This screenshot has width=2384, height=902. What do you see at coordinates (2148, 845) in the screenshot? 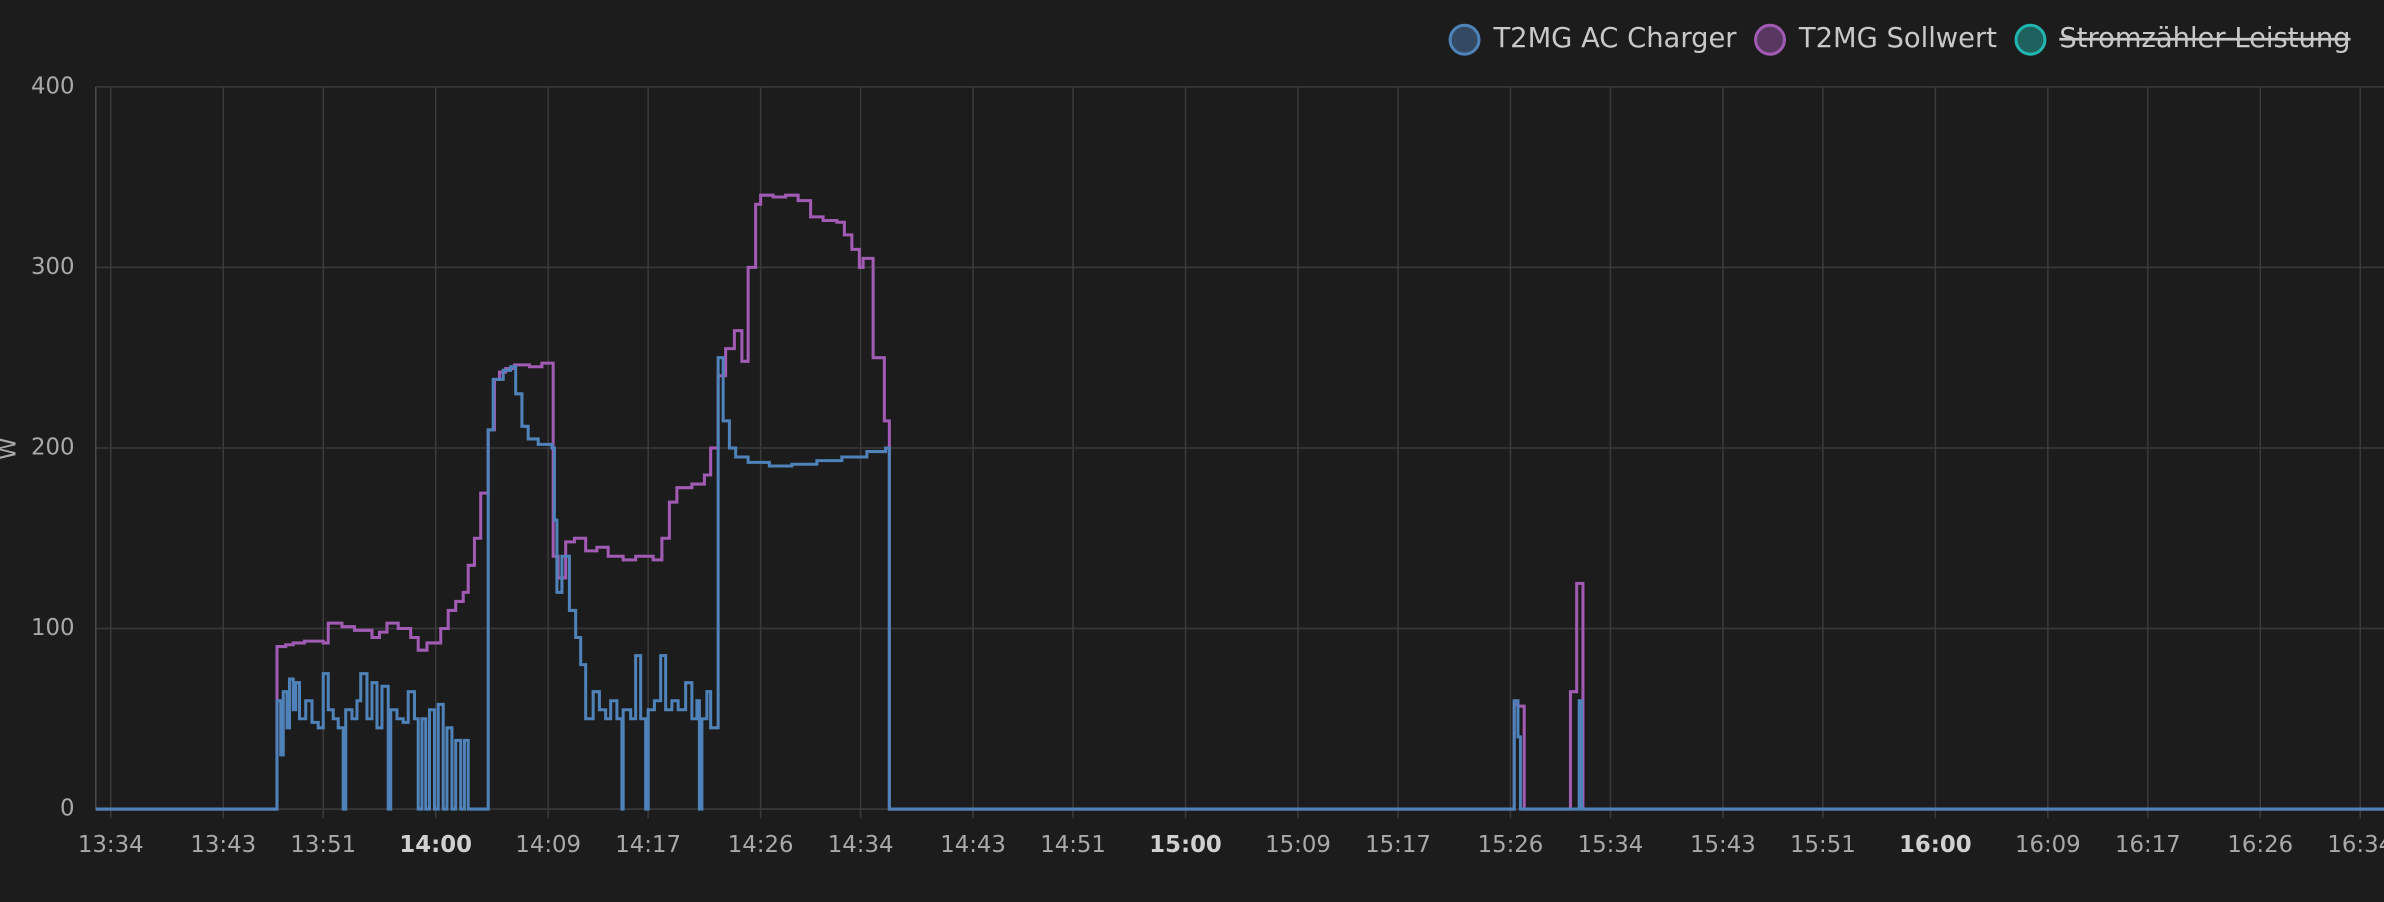
I see `x-tick-label: 16:17` at bounding box center [2148, 845].